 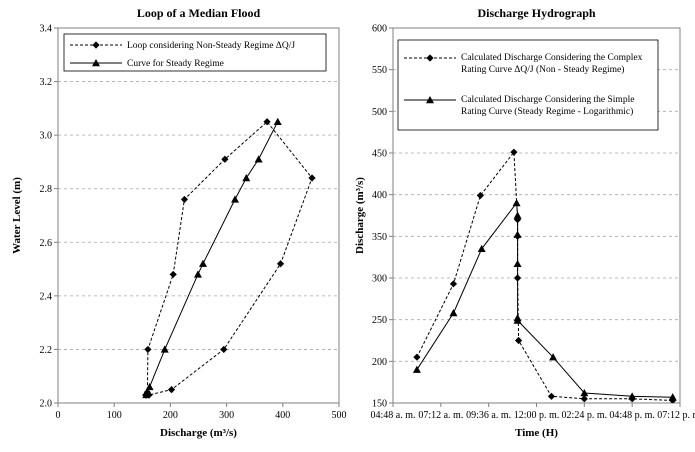 I want to click on y-tick-label: 2.0, so click(x=46, y=404).